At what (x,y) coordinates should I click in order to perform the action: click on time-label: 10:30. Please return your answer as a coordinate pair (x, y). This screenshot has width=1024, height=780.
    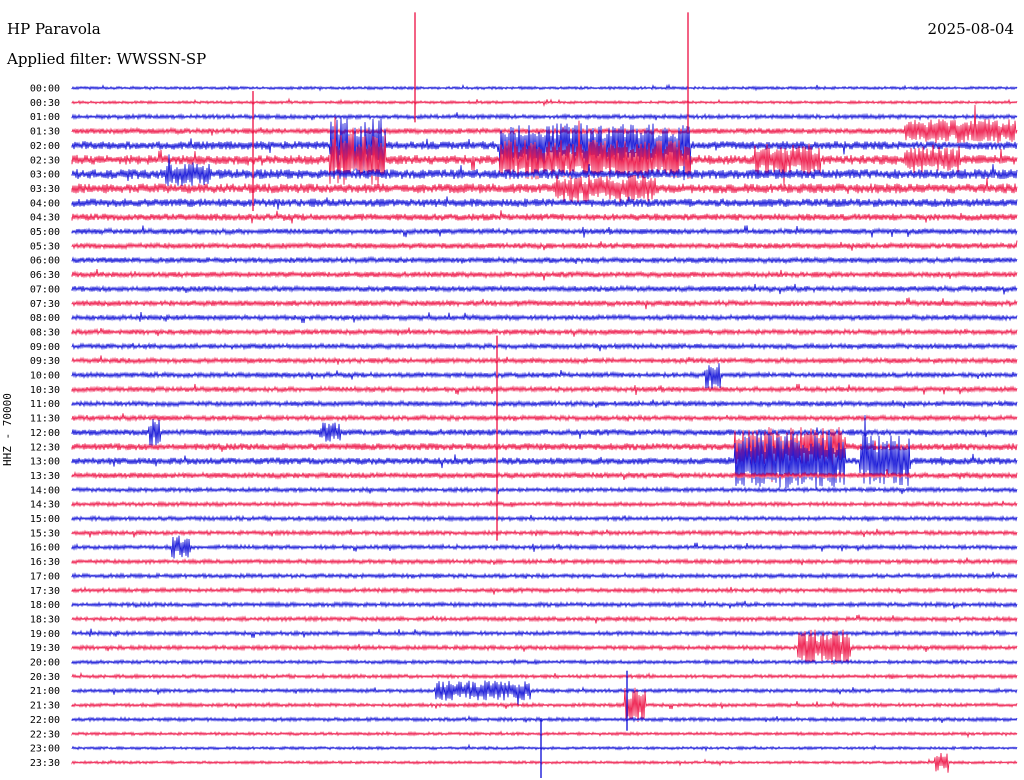
    Looking at the image, I should click on (45, 390).